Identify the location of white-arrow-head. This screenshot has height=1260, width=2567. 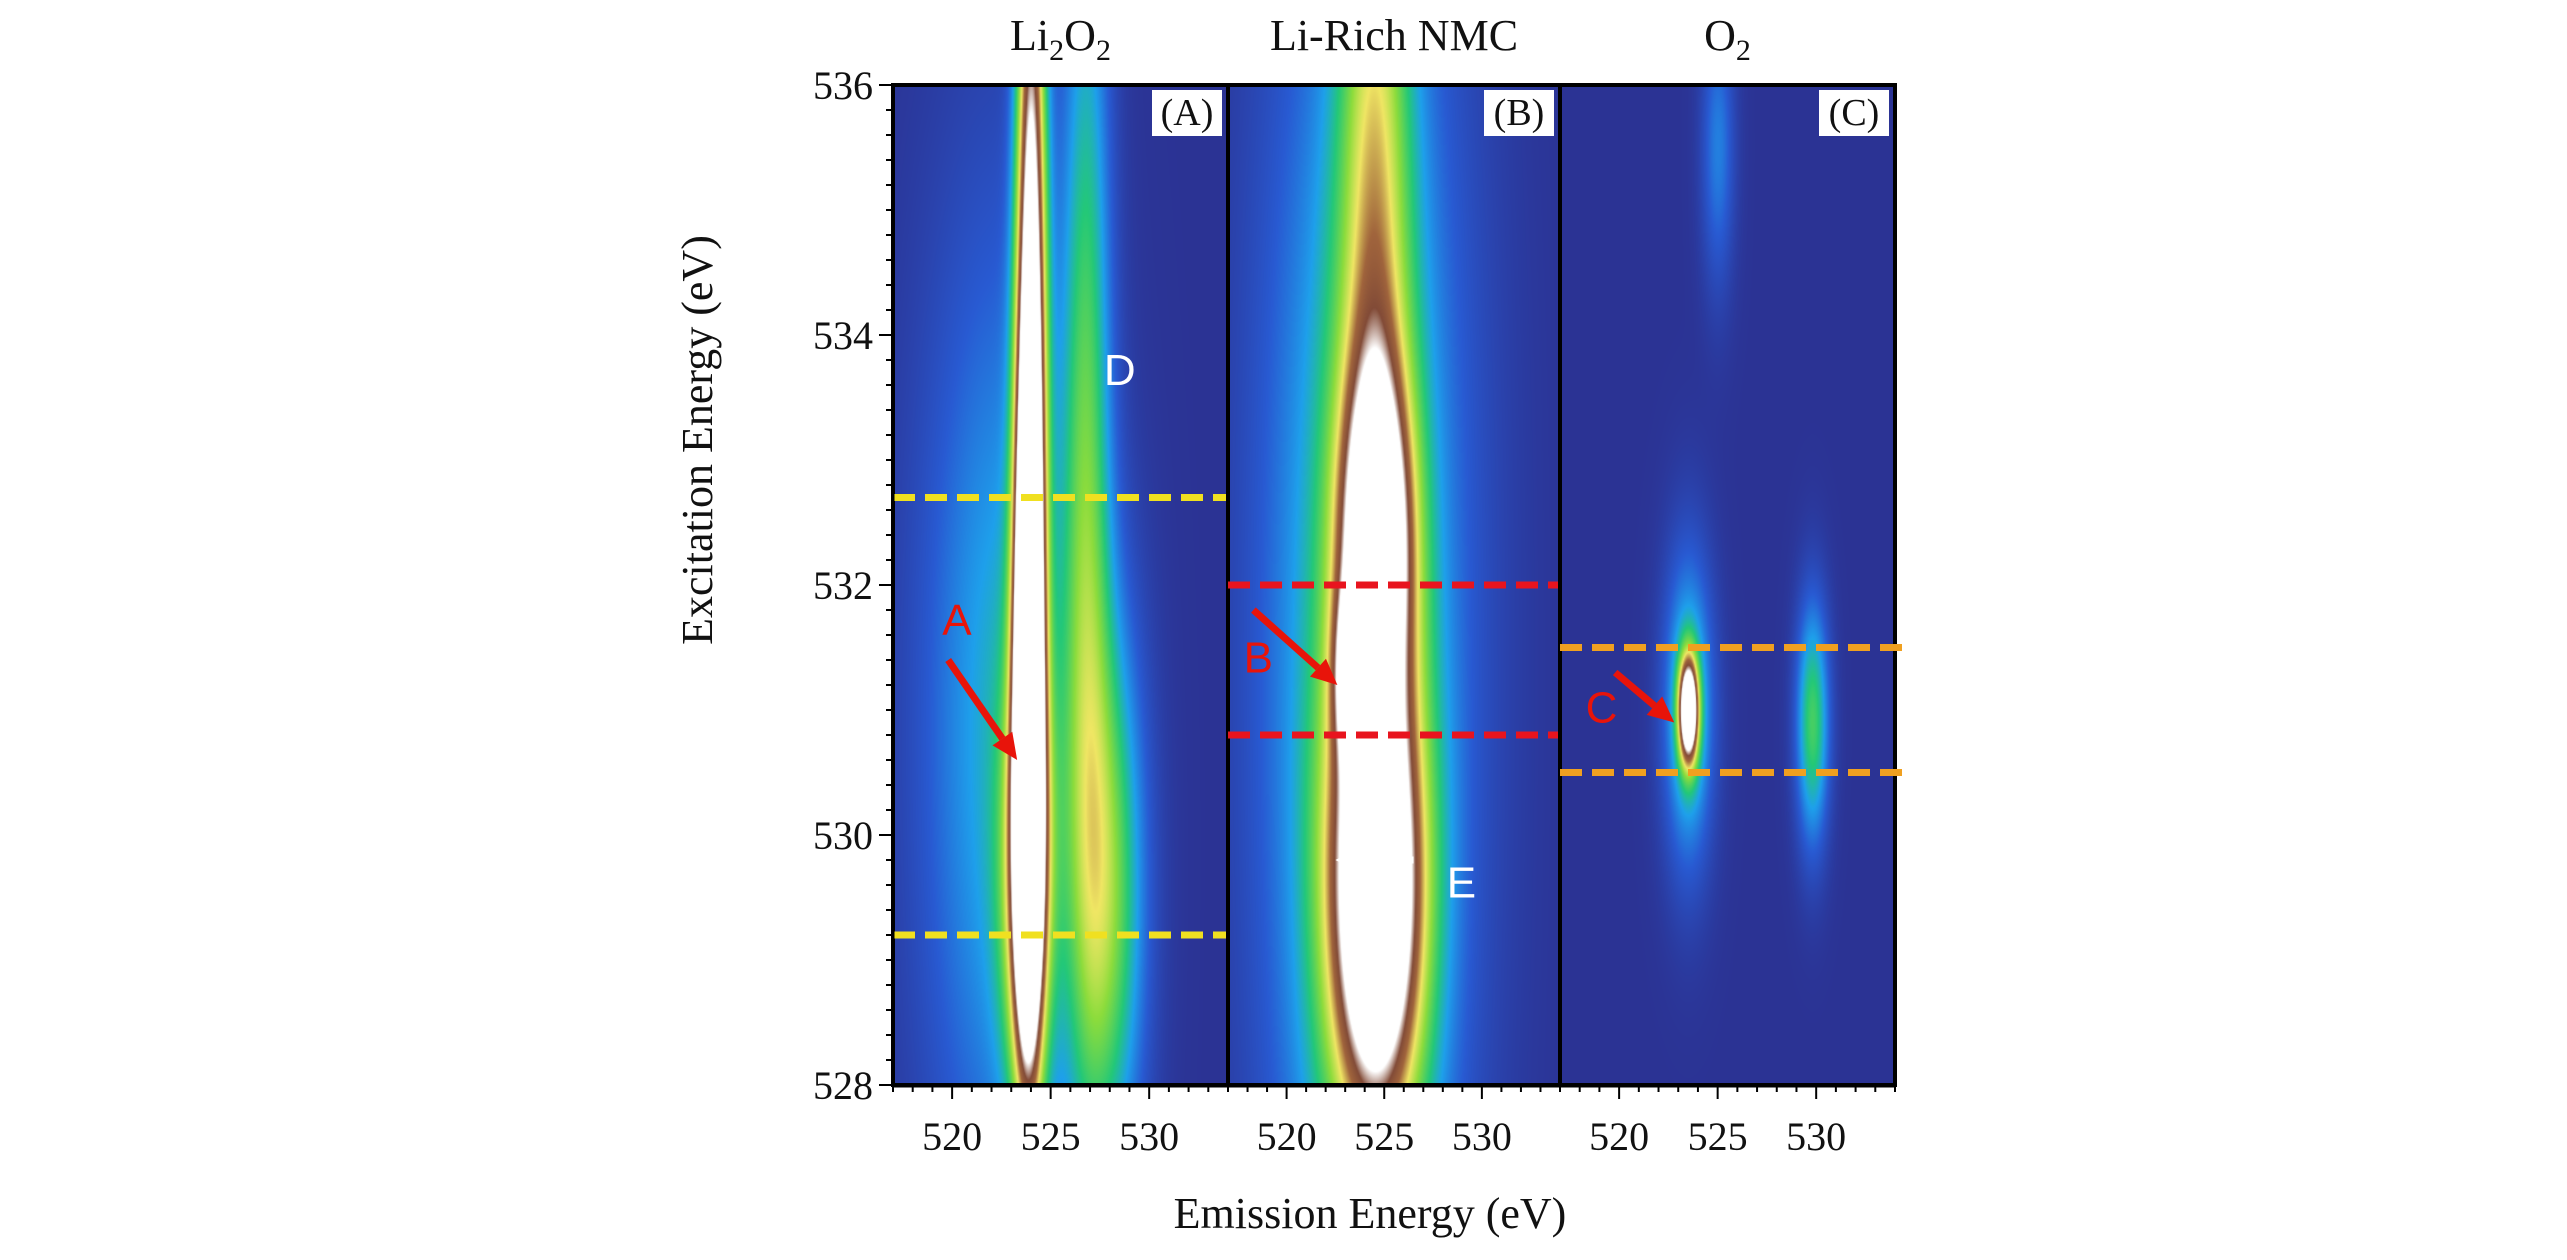
(1346, 860).